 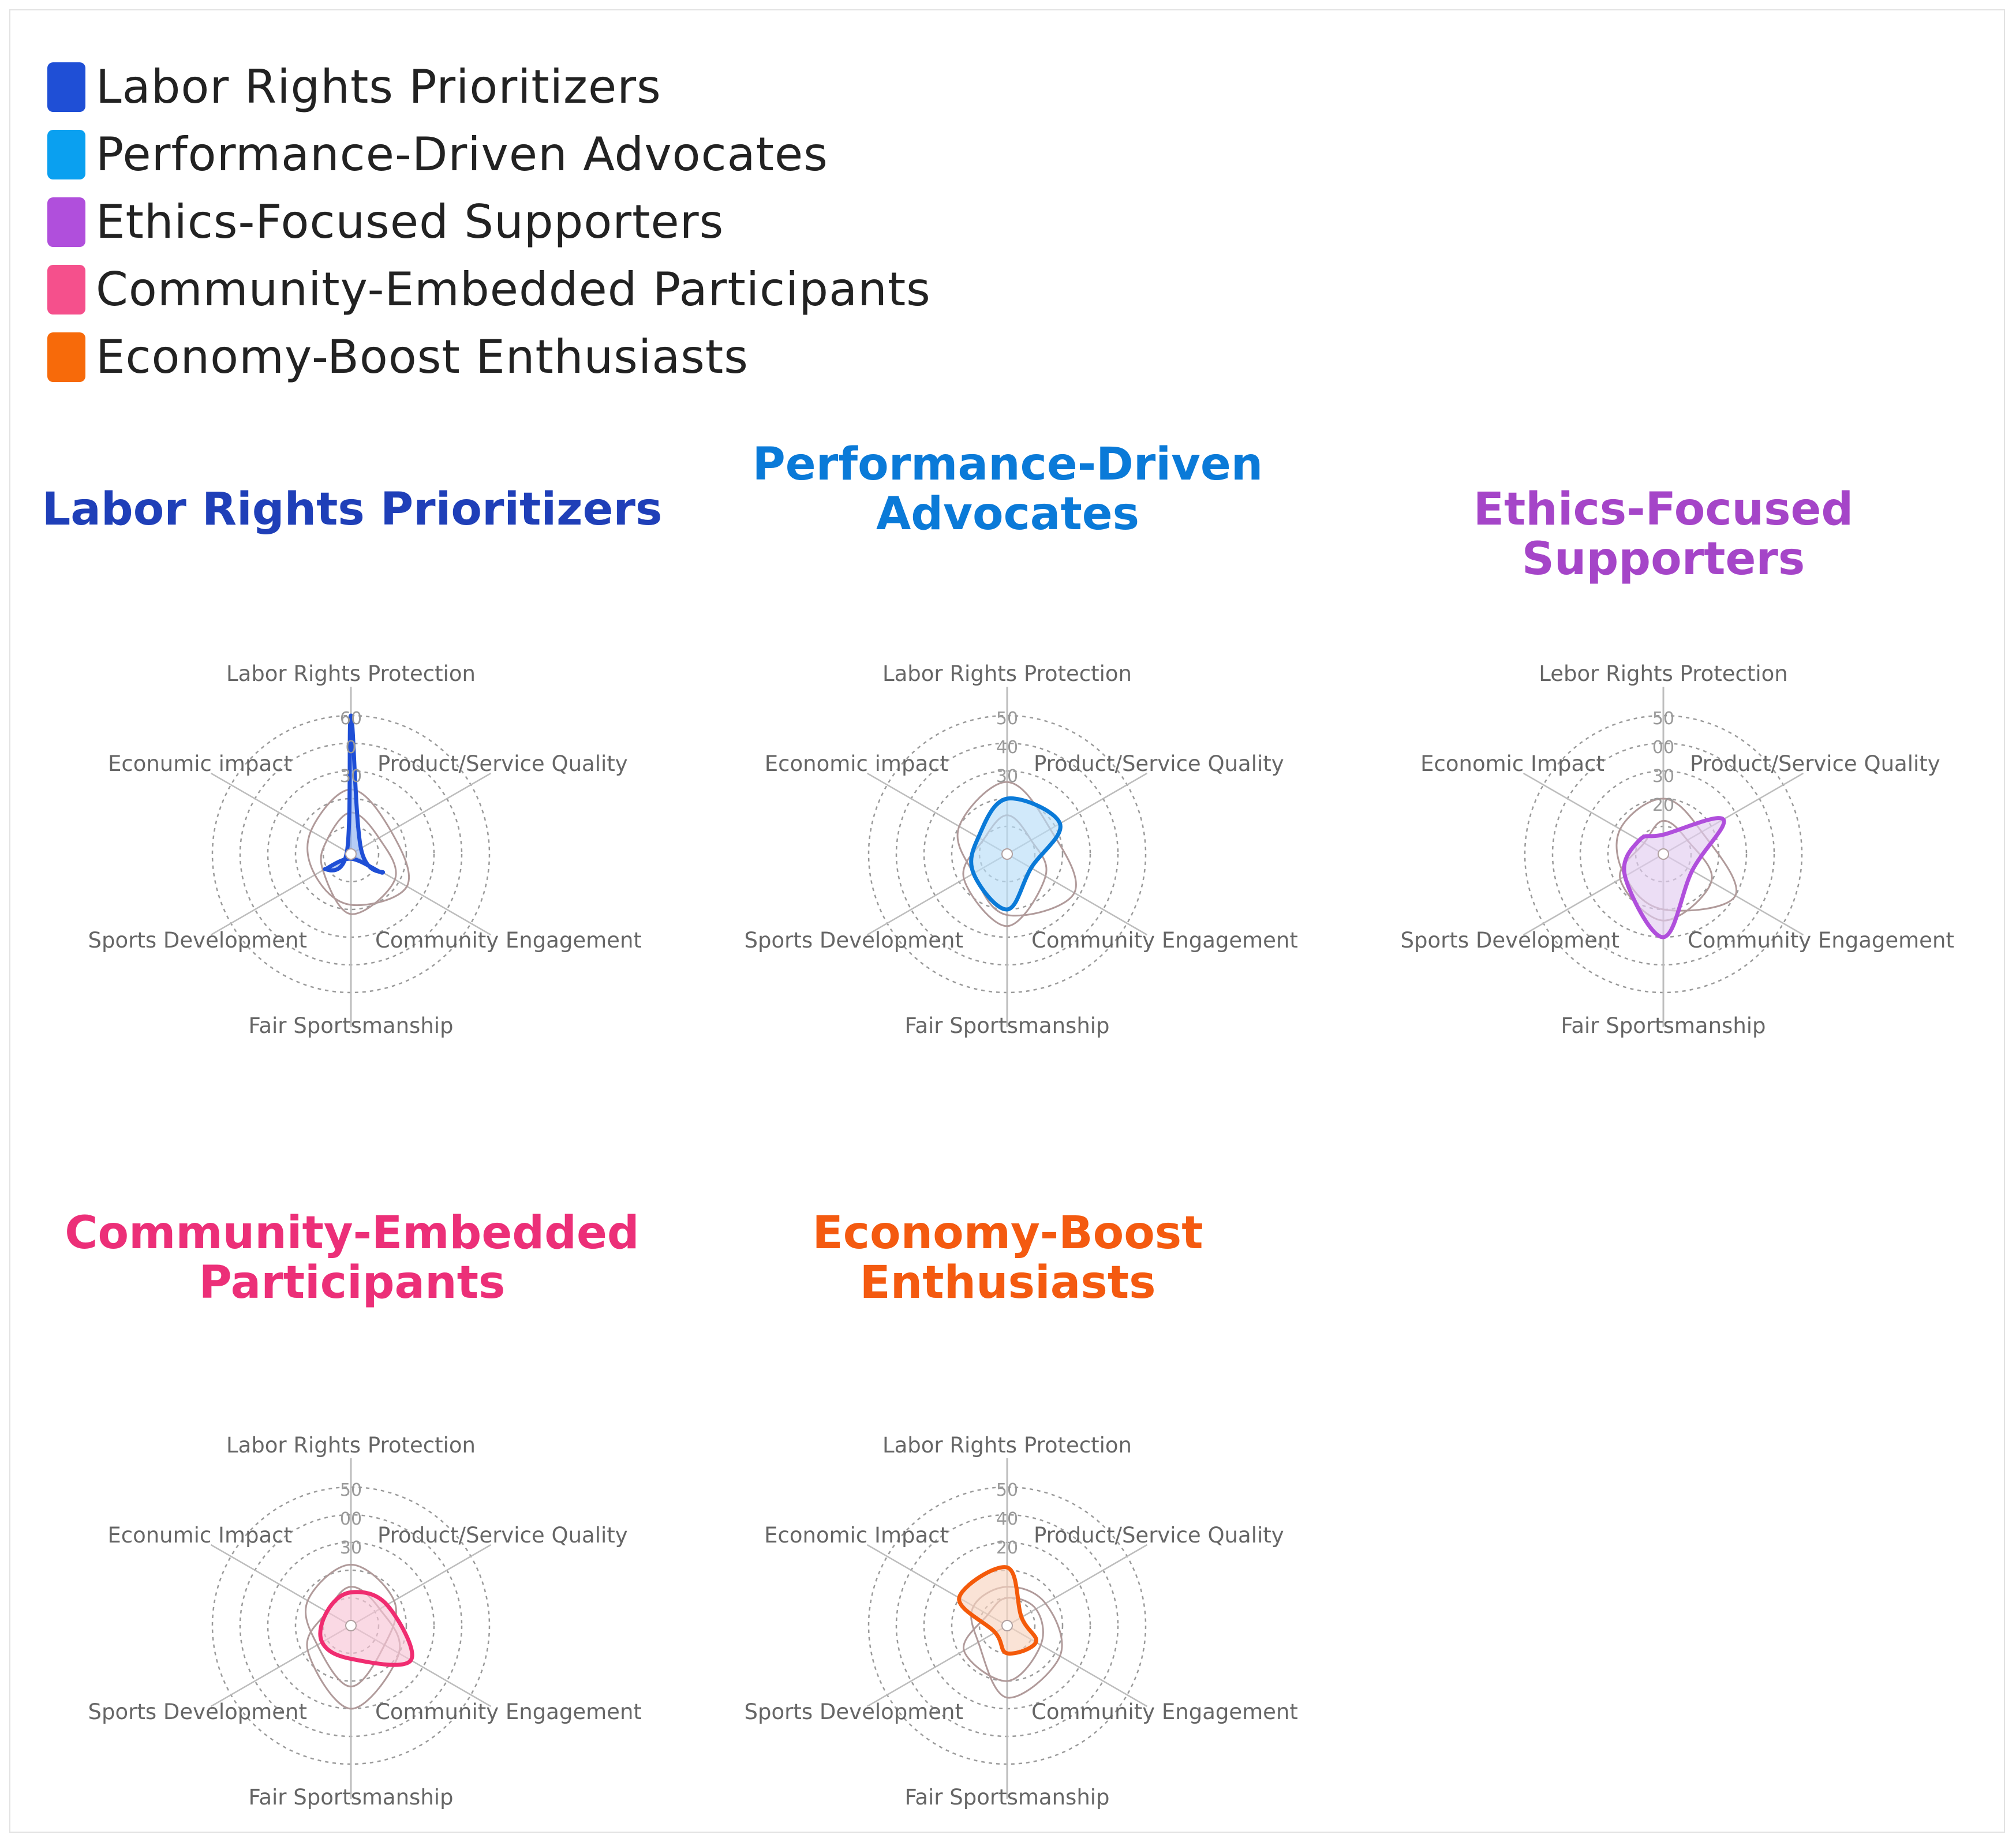 What do you see at coordinates (351, 719) in the screenshot?
I see `tick-label: 60` at bounding box center [351, 719].